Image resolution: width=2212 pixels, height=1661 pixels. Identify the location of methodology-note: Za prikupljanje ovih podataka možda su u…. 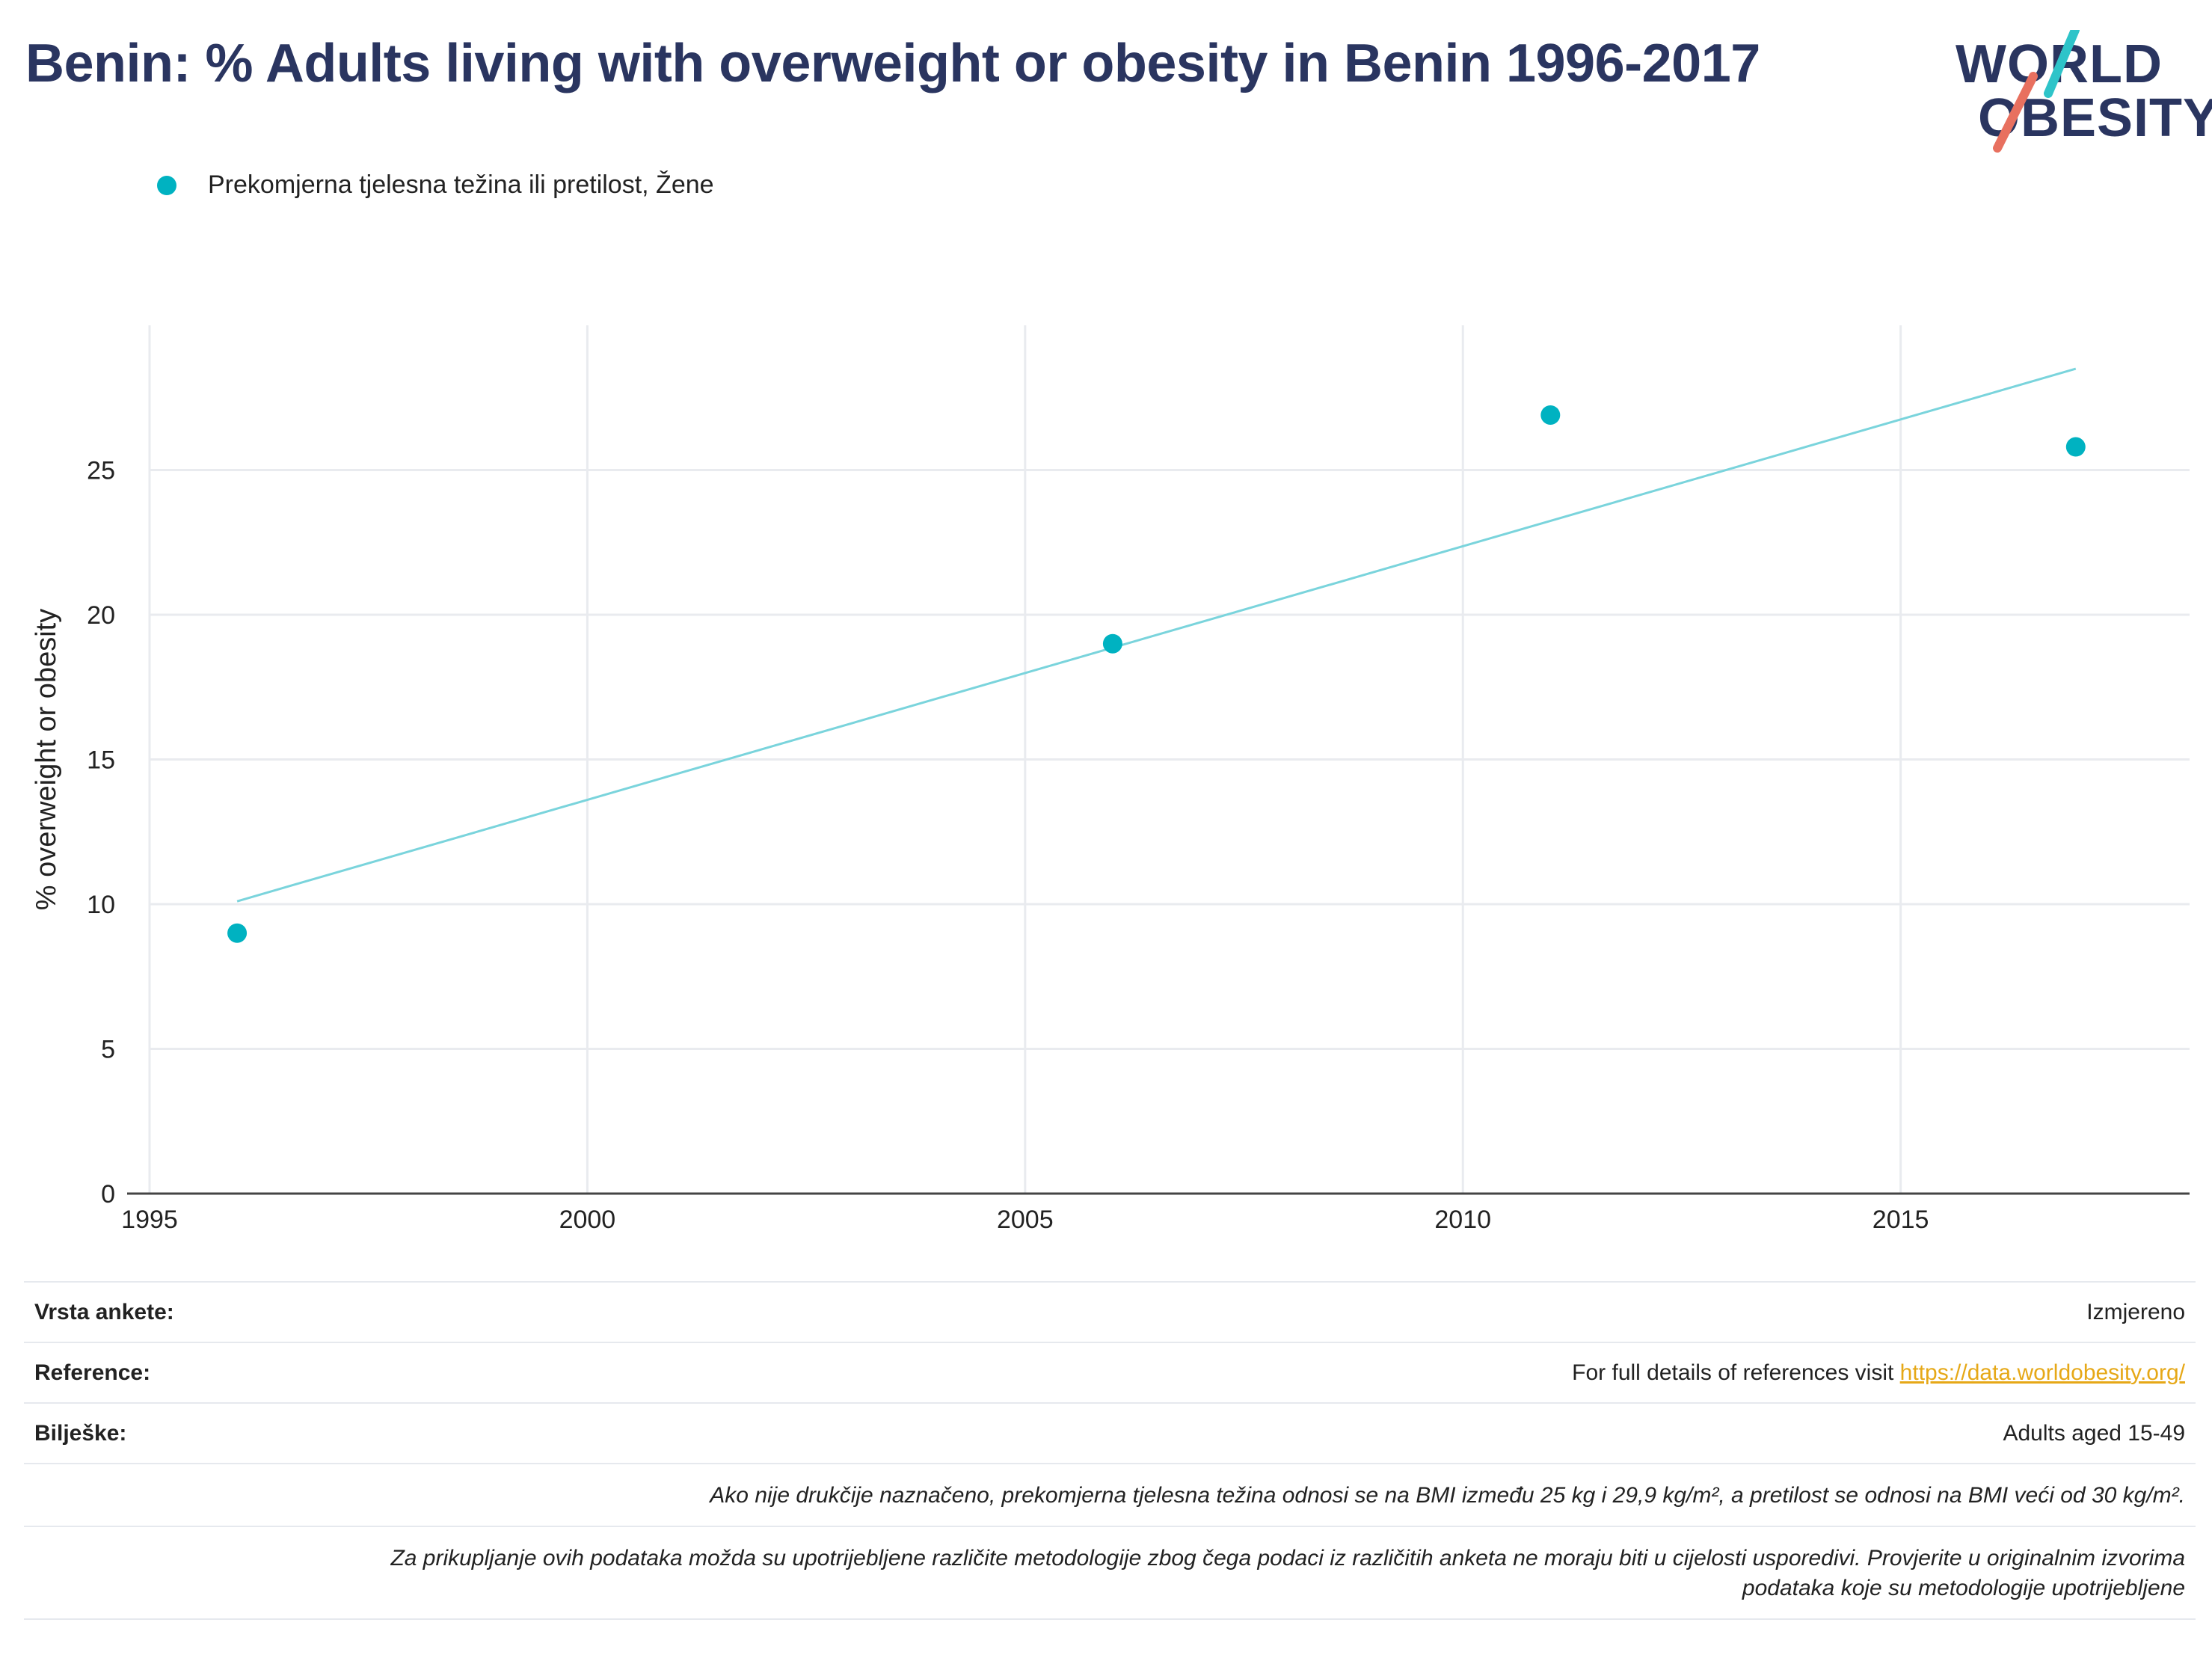
(1110, 1573).